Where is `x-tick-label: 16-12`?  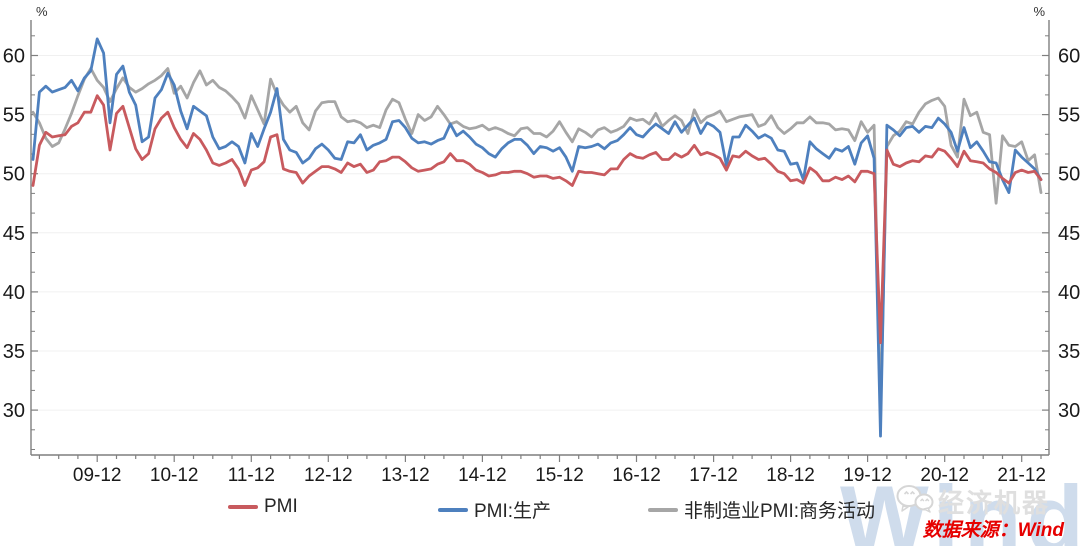 x-tick-label: 16-12 is located at coordinates (636, 475).